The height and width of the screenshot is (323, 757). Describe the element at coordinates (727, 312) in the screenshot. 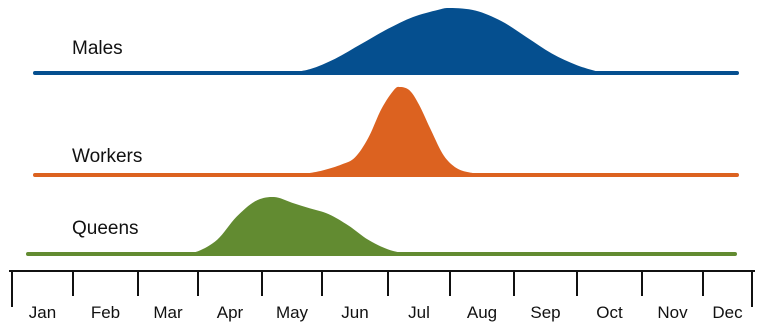

I see `x-tick-label-dec: Dec` at that location.